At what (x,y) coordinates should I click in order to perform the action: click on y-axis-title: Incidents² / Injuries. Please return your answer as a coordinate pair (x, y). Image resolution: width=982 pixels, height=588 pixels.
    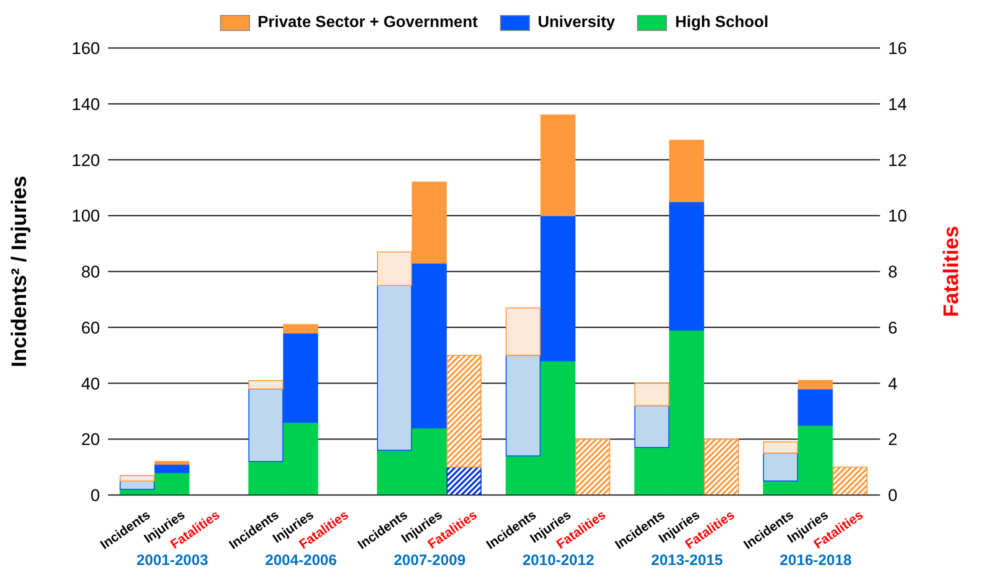
    Looking at the image, I should click on (19, 272).